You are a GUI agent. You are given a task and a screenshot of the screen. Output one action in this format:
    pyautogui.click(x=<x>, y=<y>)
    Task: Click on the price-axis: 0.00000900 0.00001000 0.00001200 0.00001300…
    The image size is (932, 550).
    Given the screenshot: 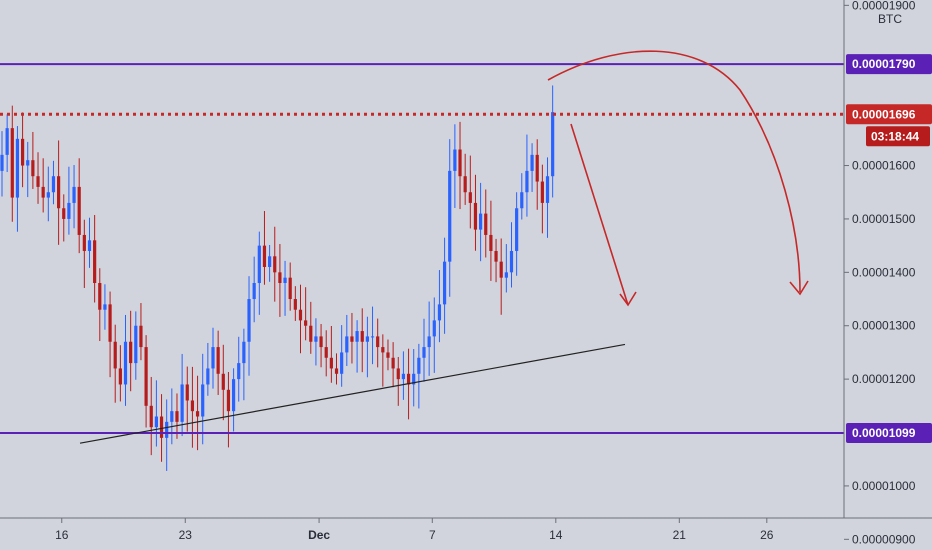 What is the action you would take?
    pyautogui.click(x=887, y=273)
    